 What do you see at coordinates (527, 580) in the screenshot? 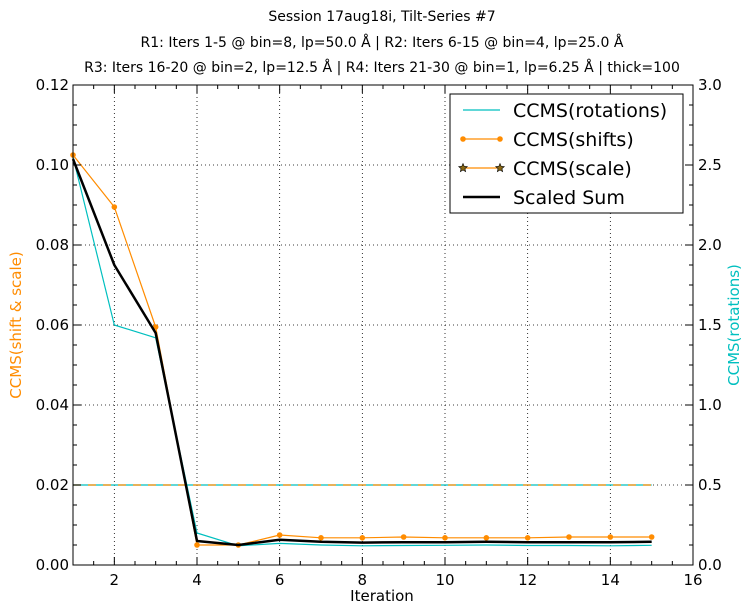
I see `x-tick-label: 12` at bounding box center [527, 580].